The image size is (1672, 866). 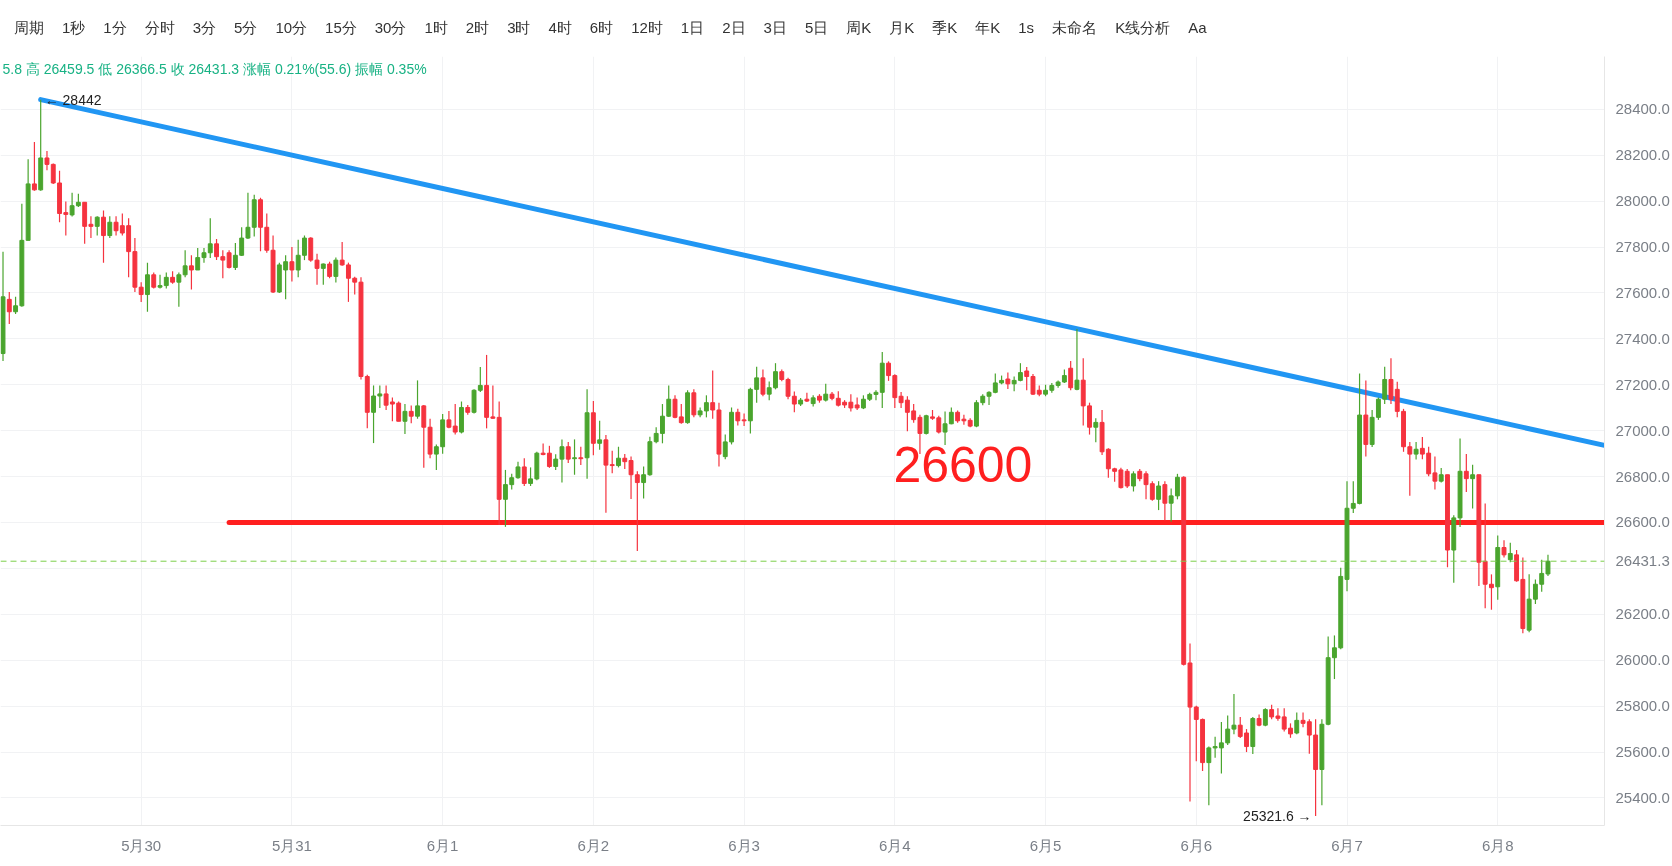 What do you see at coordinates (1143, 28) in the screenshot?
I see `text: K线分析` at bounding box center [1143, 28].